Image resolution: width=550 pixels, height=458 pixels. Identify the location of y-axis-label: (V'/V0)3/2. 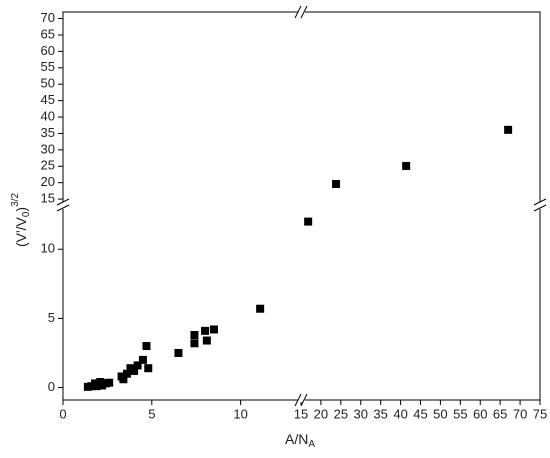
(21, 220).